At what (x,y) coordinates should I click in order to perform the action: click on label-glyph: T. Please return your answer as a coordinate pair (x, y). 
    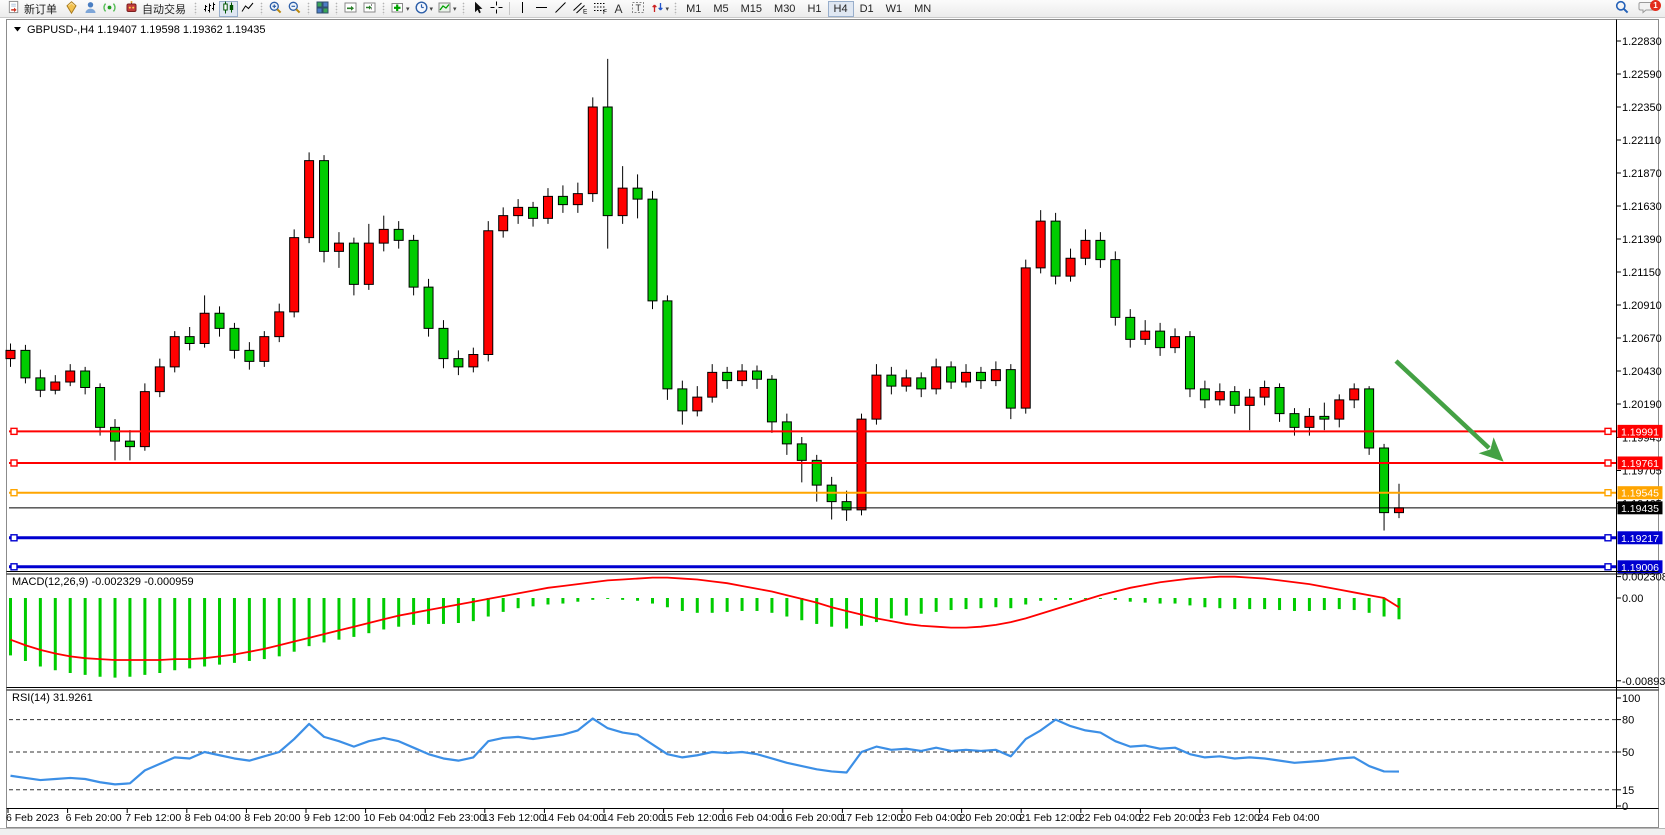
    Looking at the image, I should click on (638, 8).